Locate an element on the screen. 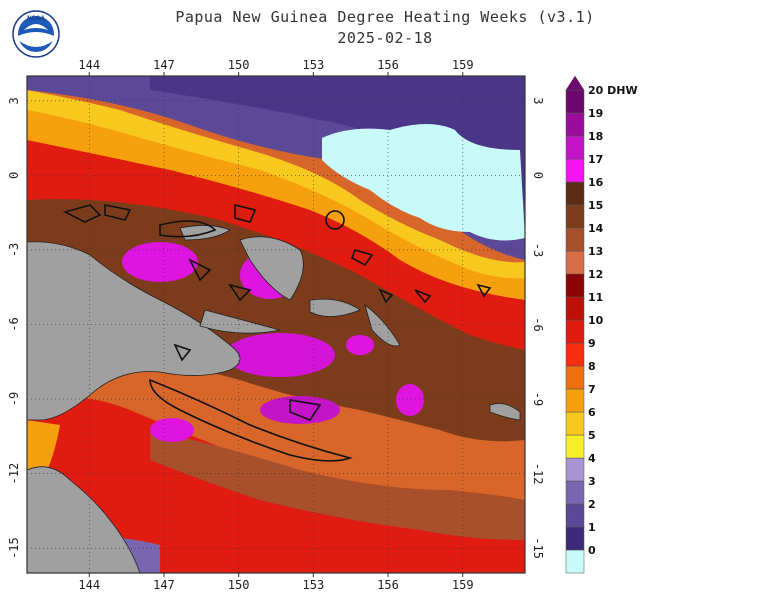 This screenshot has height=600, width=770. colorbar-label: 6 is located at coordinates (592, 412).